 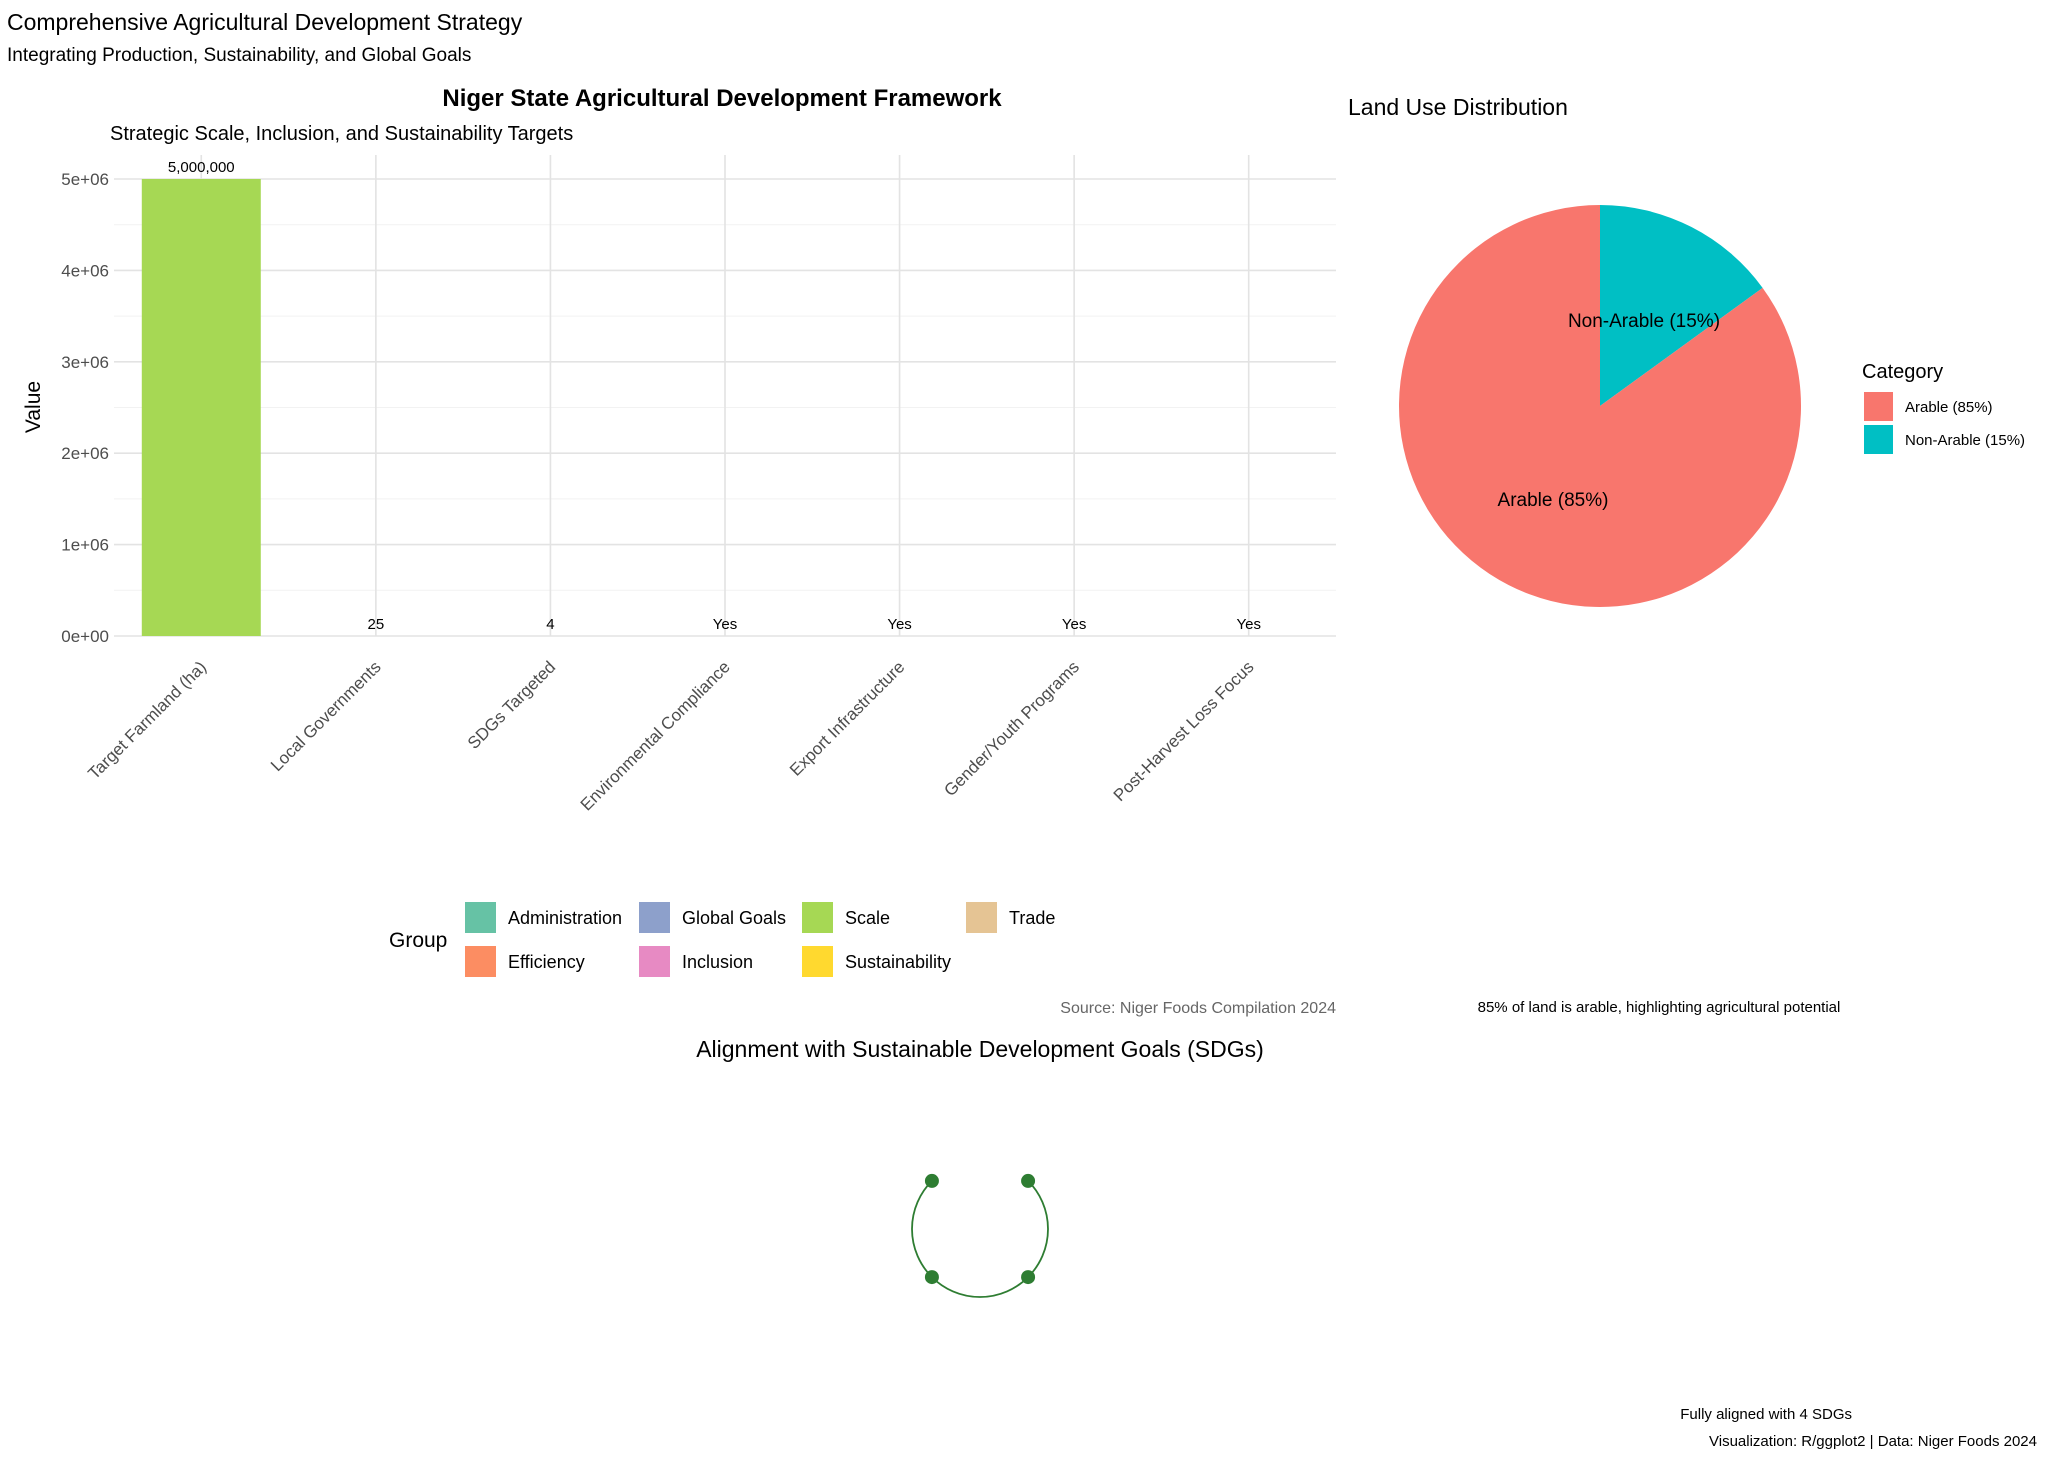 I want to click on pie-label: Non-Arable (15%), so click(x=1644, y=321).